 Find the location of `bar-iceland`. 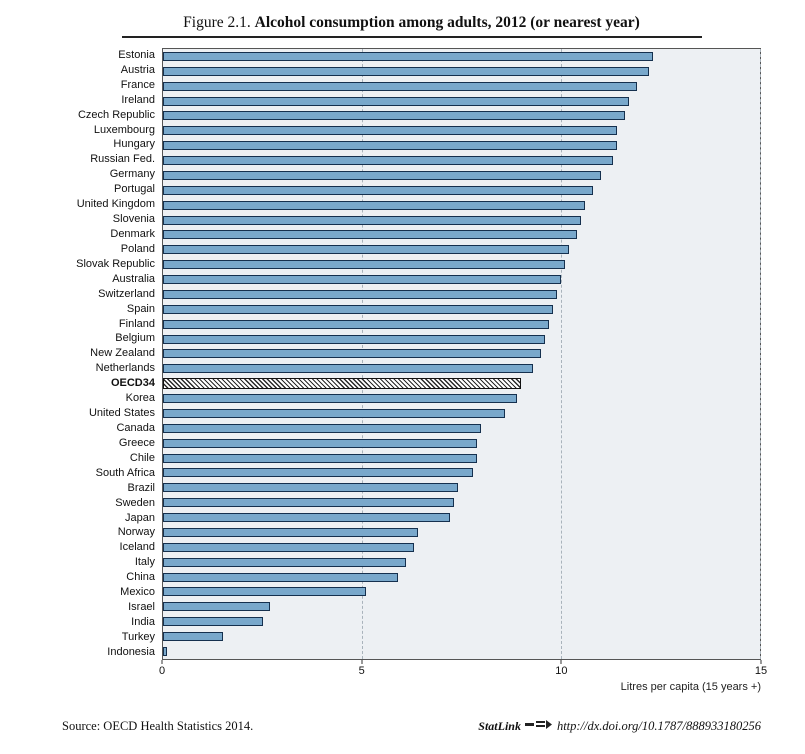

bar-iceland is located at coordinates (288, 547).